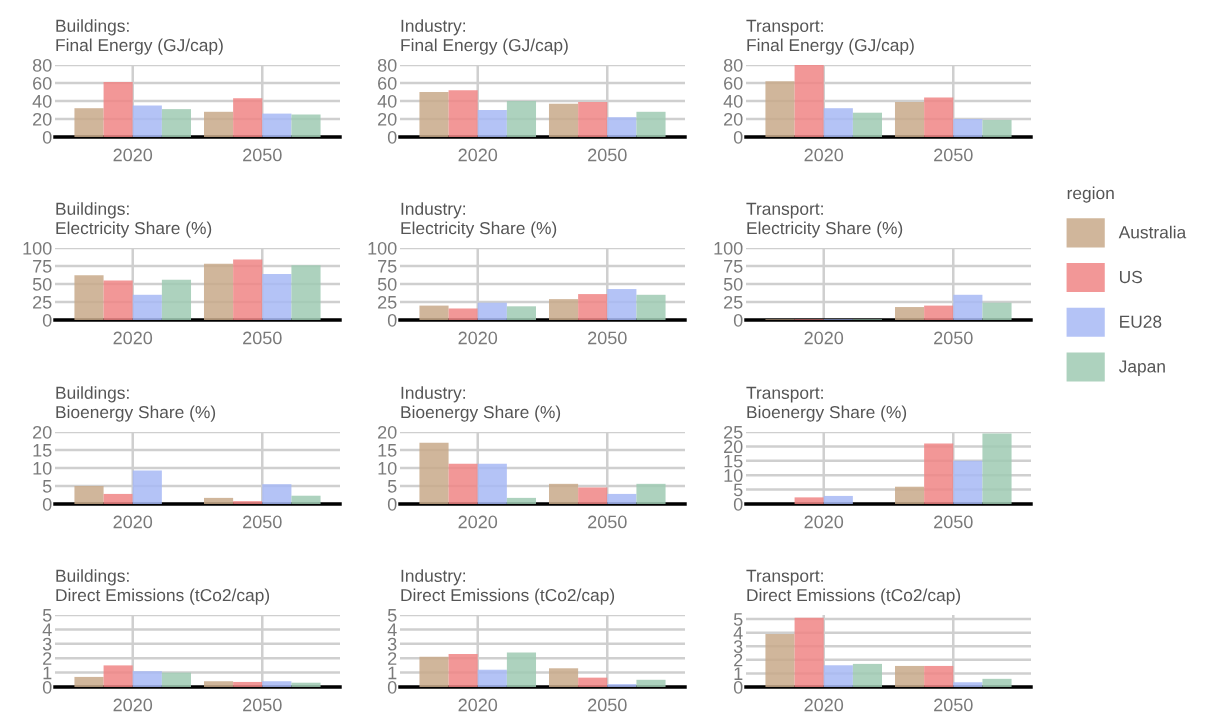  I want to click on y-tick-label: 3, so click(738, 646).